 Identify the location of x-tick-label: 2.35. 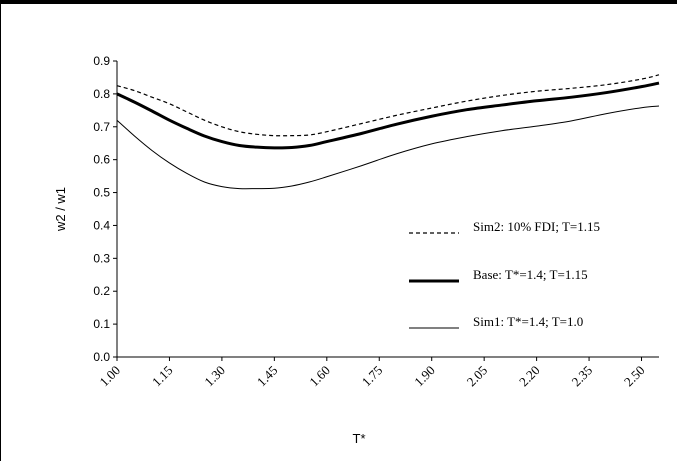
(581, 376).